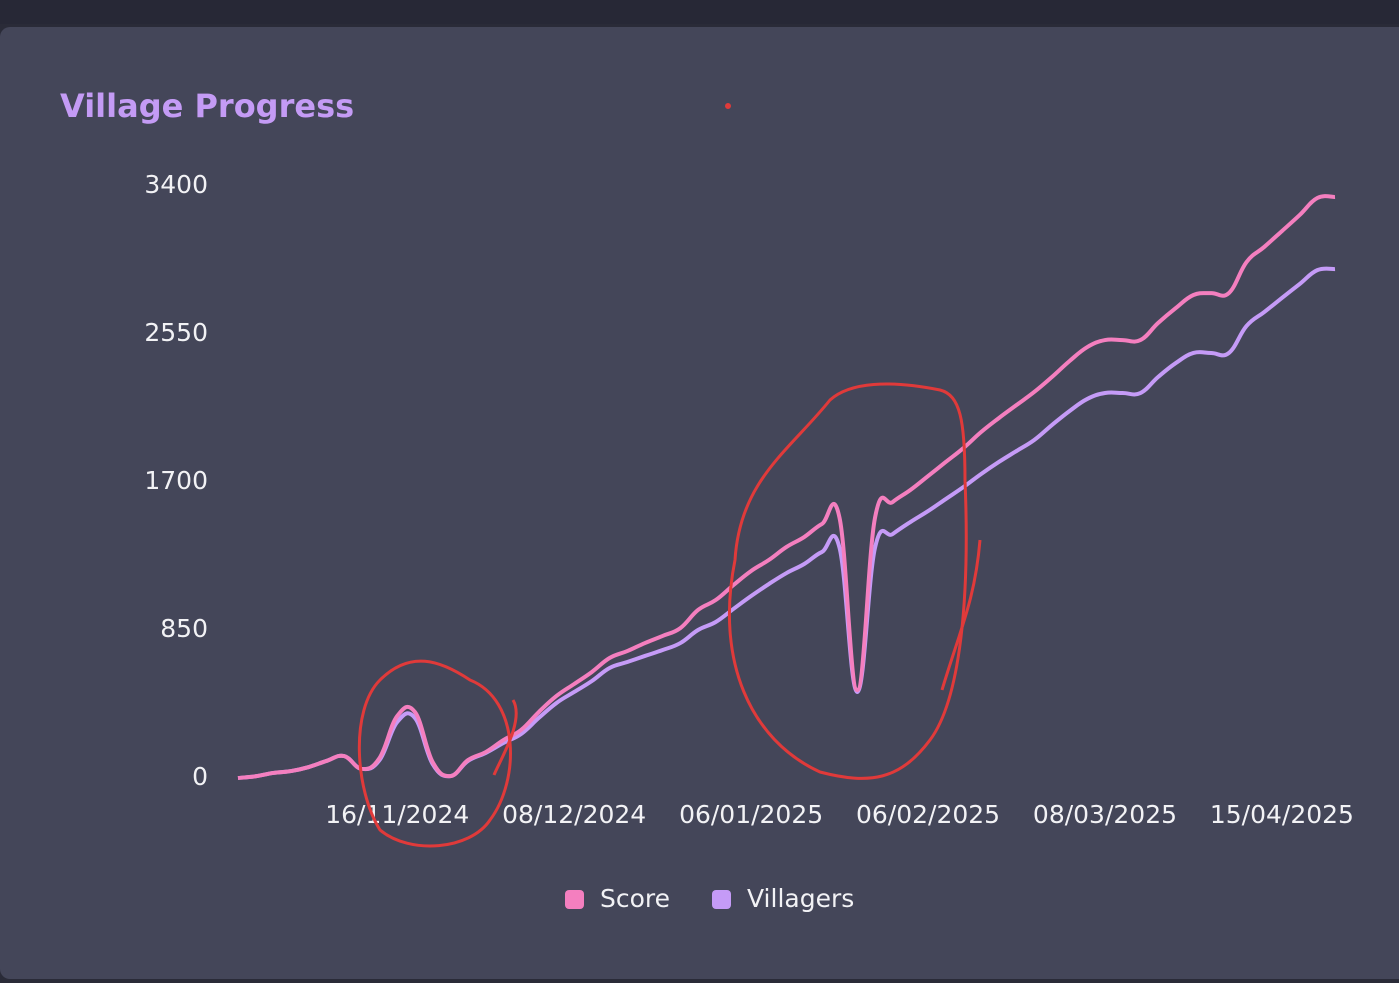  Describe the element at coordinates (176, 332) in the screenshot. I see `y-tick-label: 2550` at that location.